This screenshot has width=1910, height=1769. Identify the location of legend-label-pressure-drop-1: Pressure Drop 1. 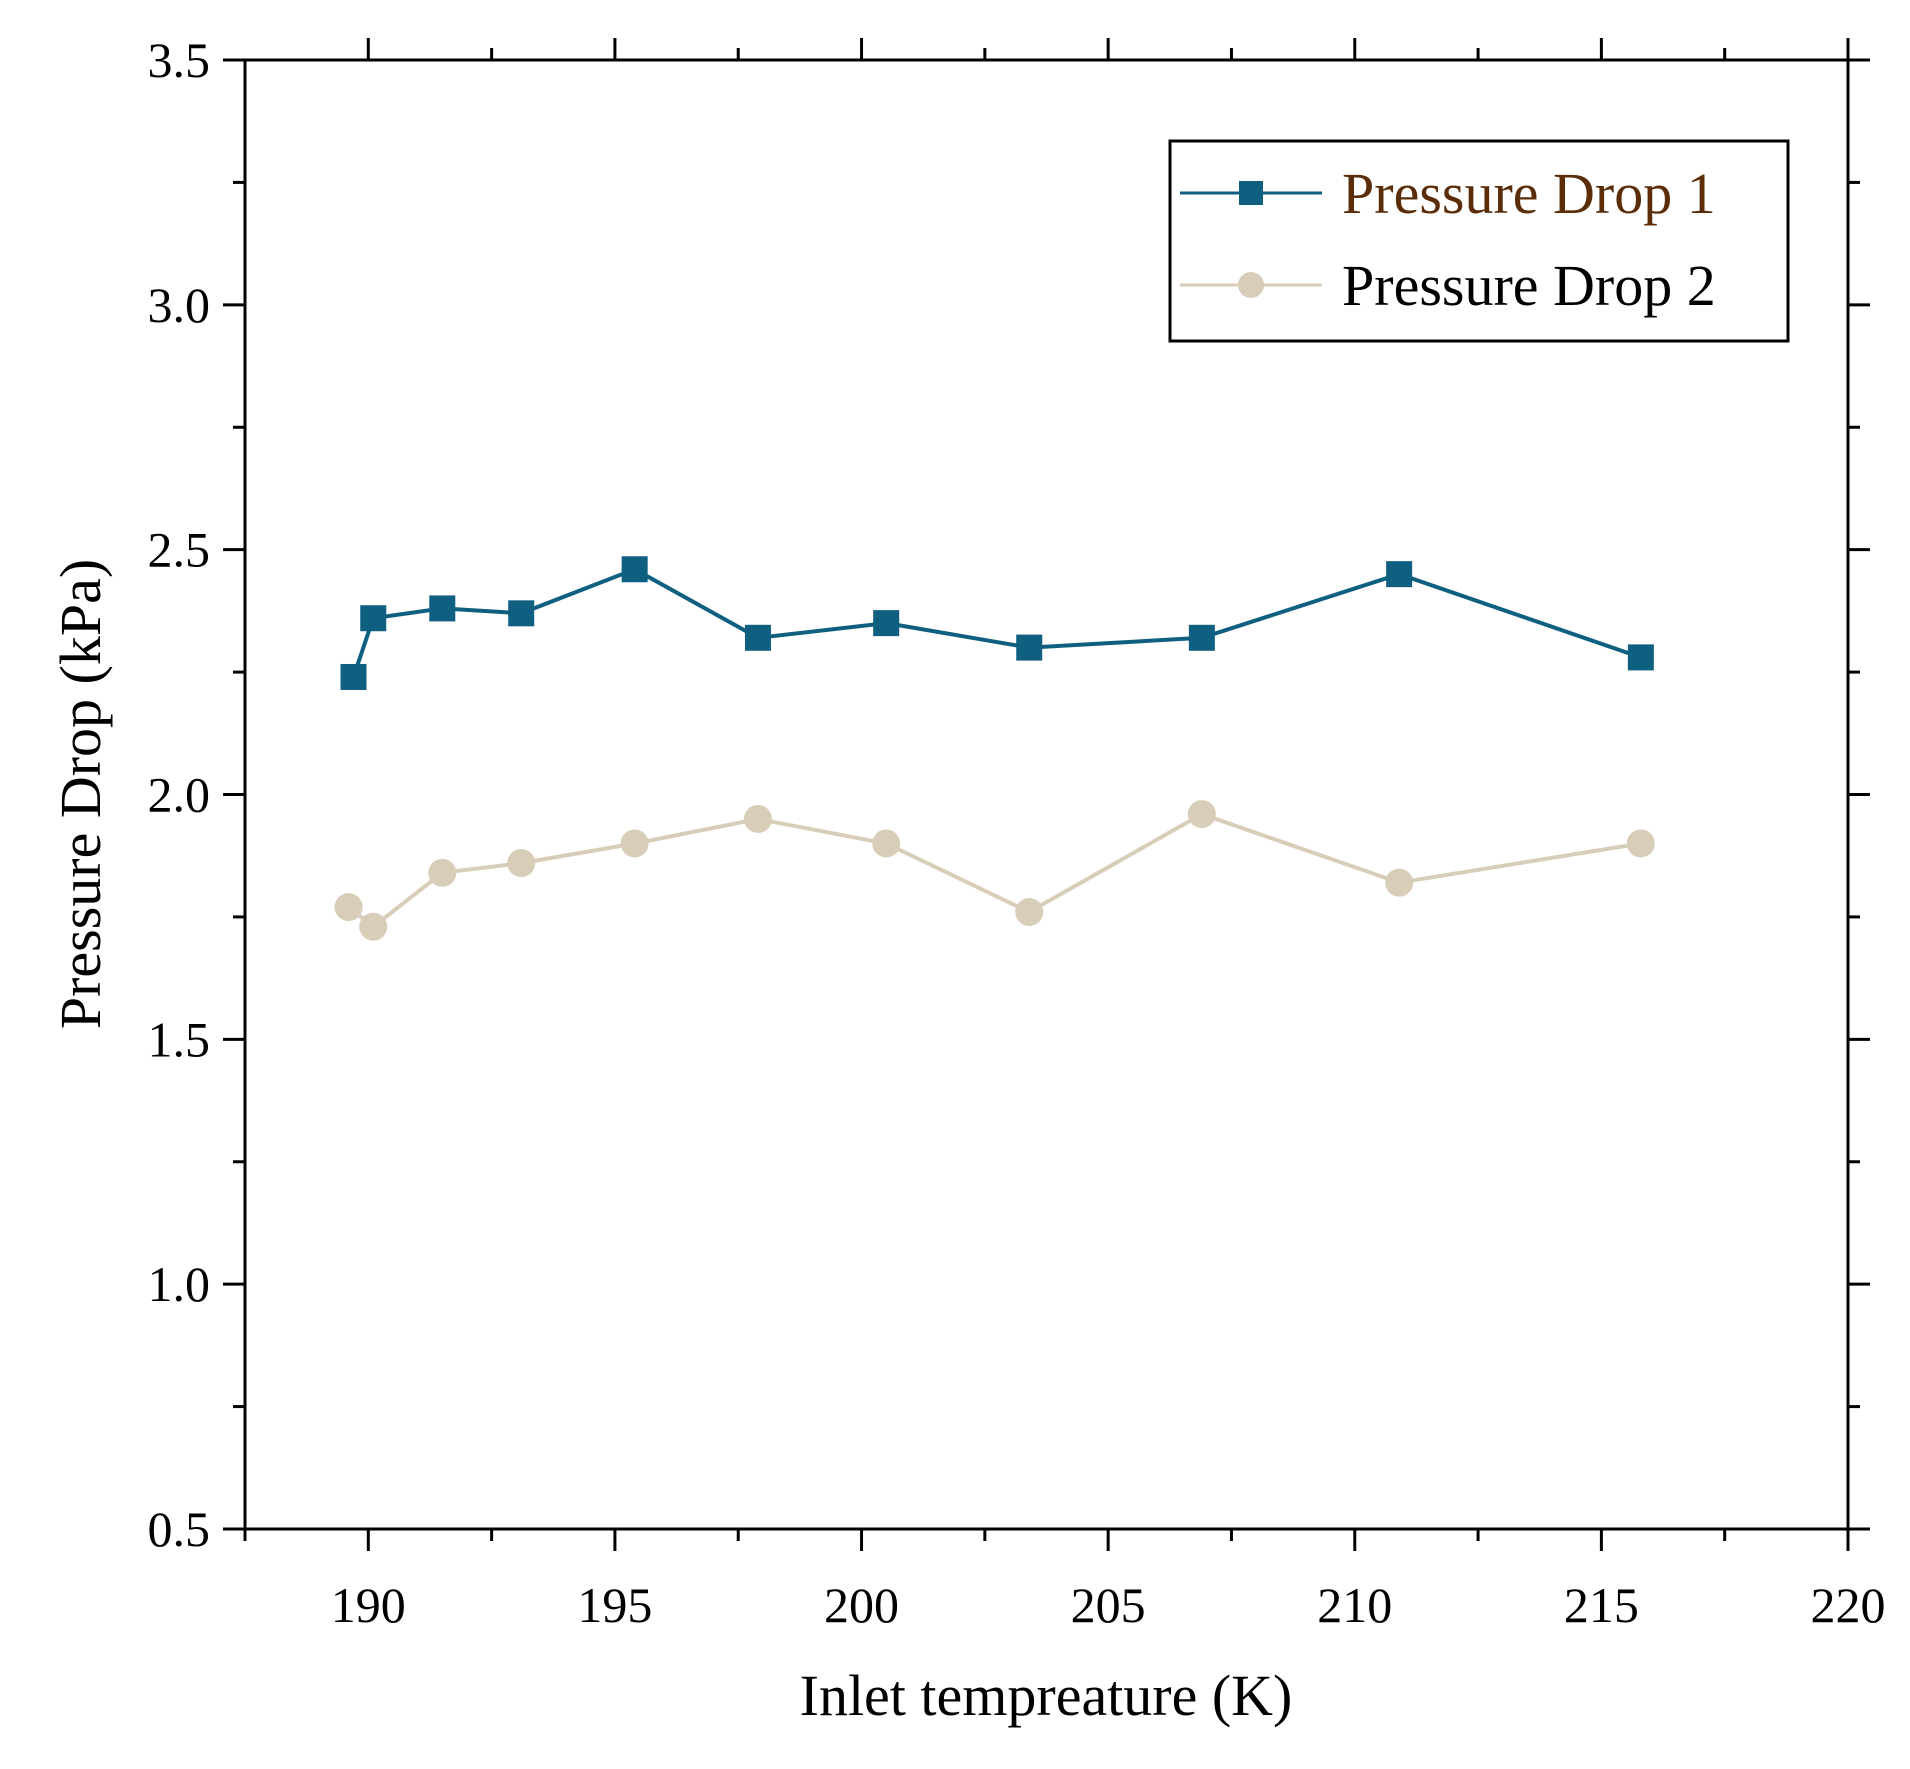
(1529, 193).